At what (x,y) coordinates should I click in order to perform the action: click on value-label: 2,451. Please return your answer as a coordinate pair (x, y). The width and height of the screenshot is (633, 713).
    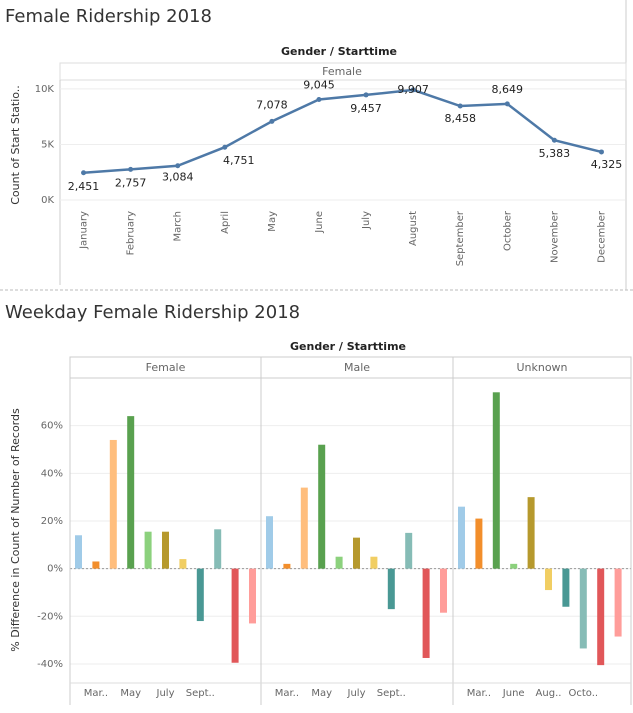
    Looking at the image, I should click on (84, 186).